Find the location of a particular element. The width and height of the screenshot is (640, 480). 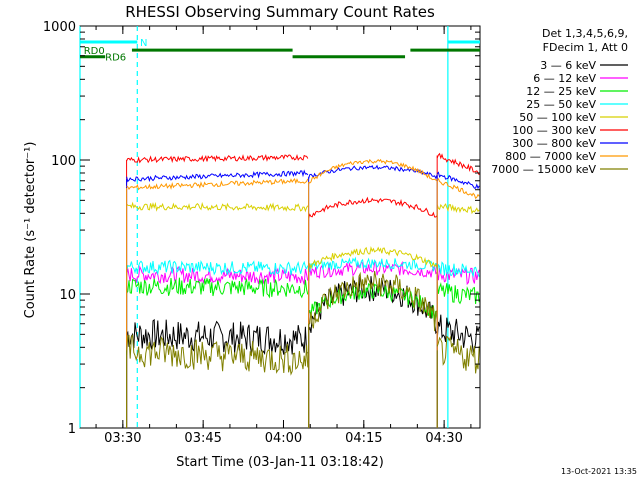

x-tick-label: 04:15 is located at coordinates (363, 438).